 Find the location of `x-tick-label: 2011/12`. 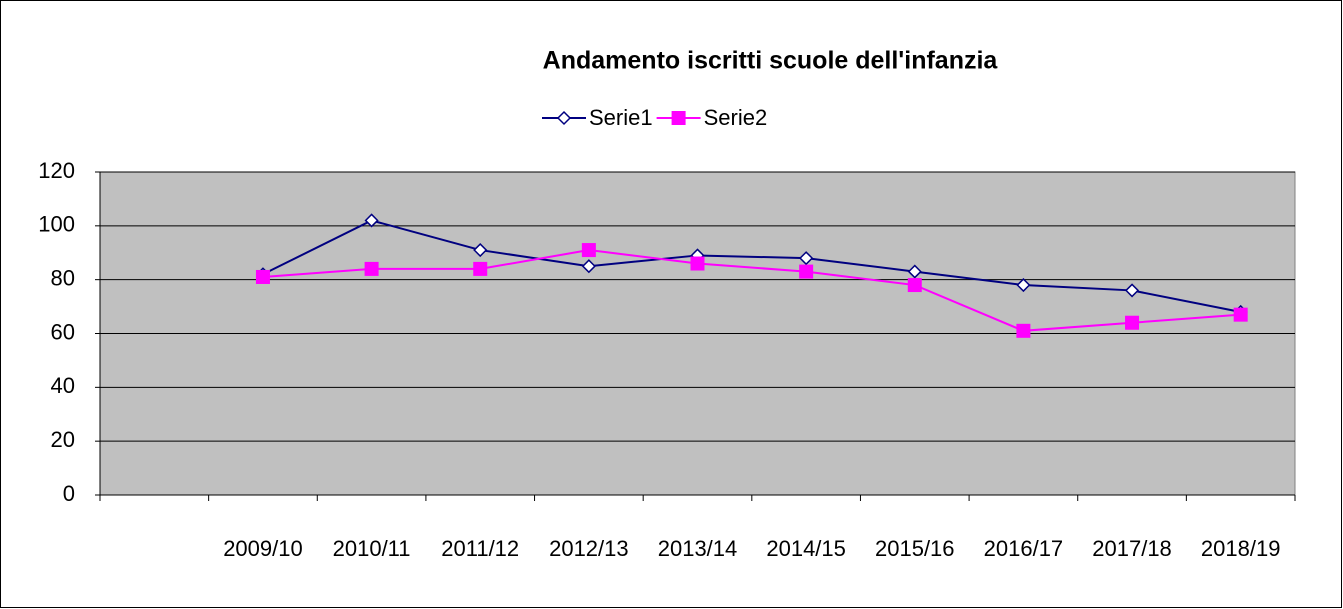

x-tick-label: 2011/12 is located at coordinates (480, 548).